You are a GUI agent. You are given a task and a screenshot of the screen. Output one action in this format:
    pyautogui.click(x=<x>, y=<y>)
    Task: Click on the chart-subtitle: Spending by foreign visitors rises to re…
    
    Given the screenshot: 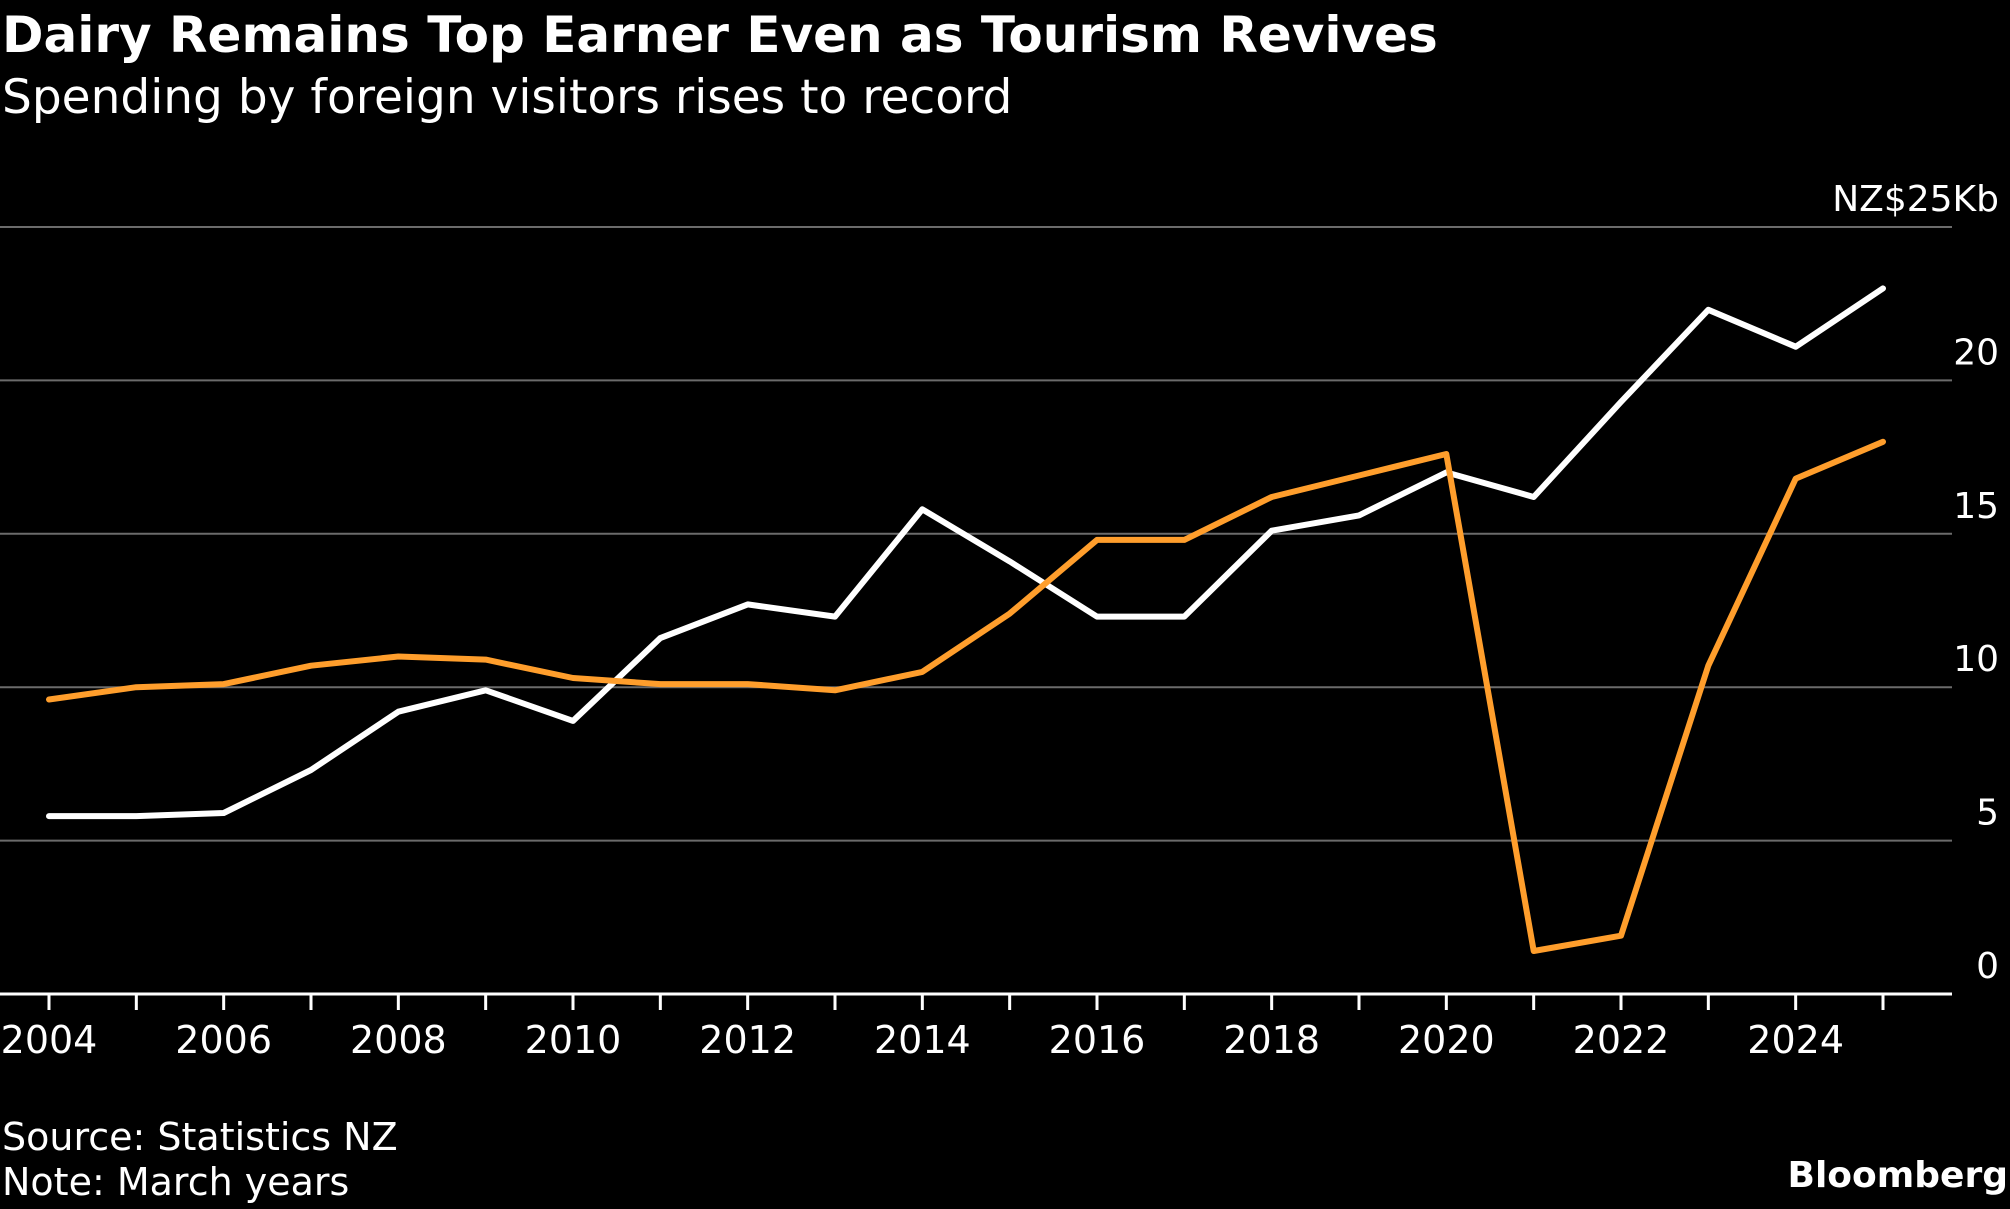 What is the action you would take?
    pyautogui.click(x=507, y=97)
    